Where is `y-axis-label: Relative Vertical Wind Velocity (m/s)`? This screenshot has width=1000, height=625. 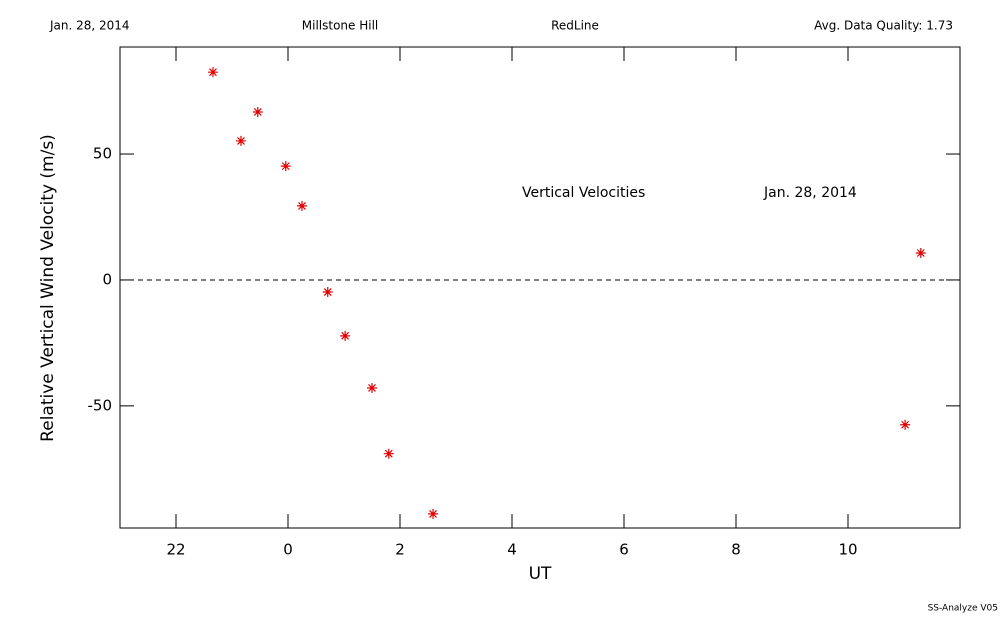
y-axis-label: Relative Vertical Wind Velocity (m/s) is located at coordinates (48, 288).